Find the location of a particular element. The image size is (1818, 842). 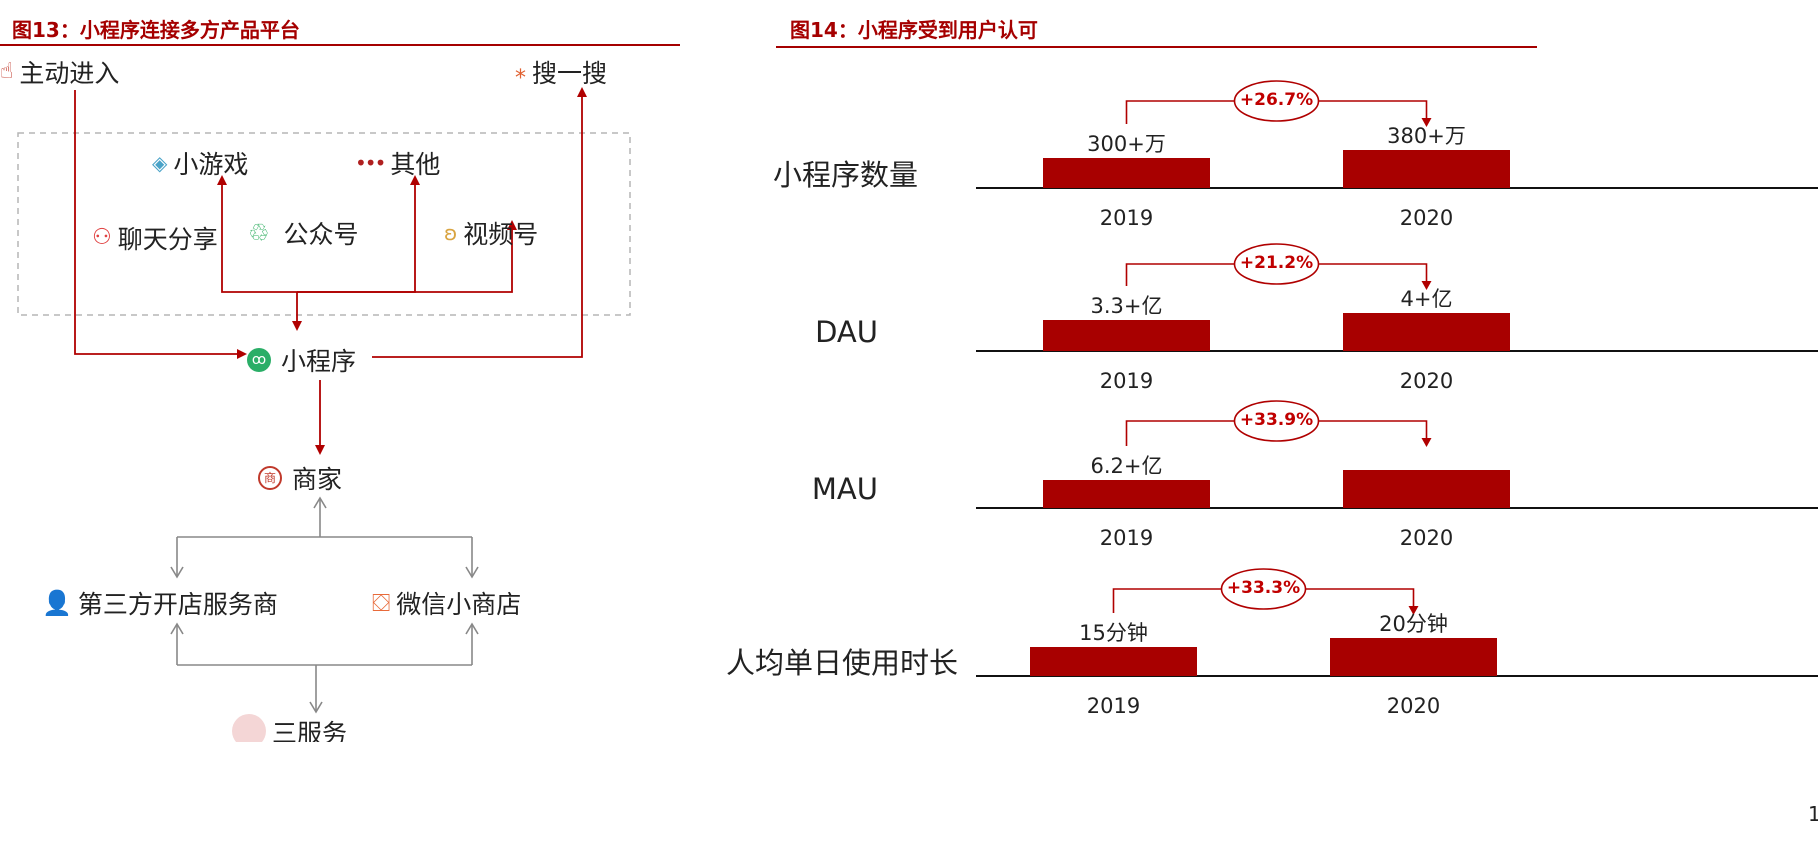

row-label: DAU is located at coordinates (846, 332).